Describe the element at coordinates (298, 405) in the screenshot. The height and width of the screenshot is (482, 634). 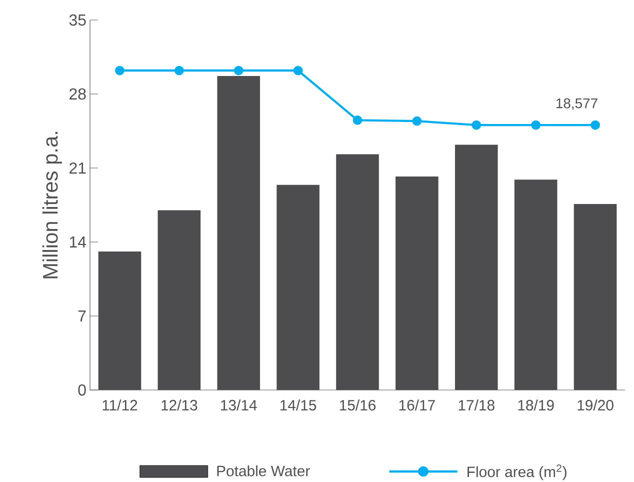
I see `x-tick-label: 14/15` at that location.